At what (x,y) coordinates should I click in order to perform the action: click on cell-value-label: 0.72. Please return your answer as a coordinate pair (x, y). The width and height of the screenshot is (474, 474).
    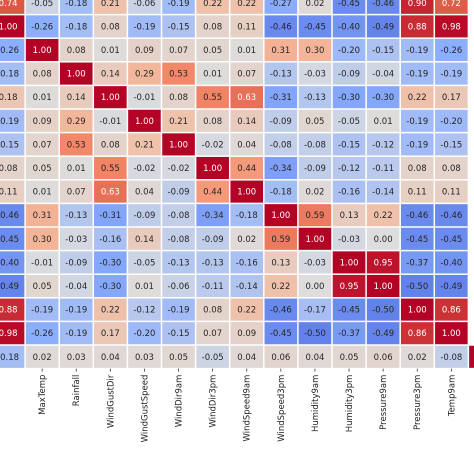
    Looking at the image, I should click on (451, 4).